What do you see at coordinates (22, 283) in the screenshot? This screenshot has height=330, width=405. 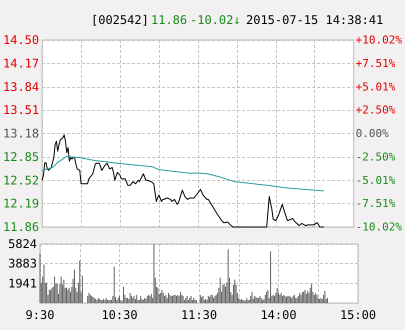 I see `y-tick-label: 1941` at bounding box center [22, 283].